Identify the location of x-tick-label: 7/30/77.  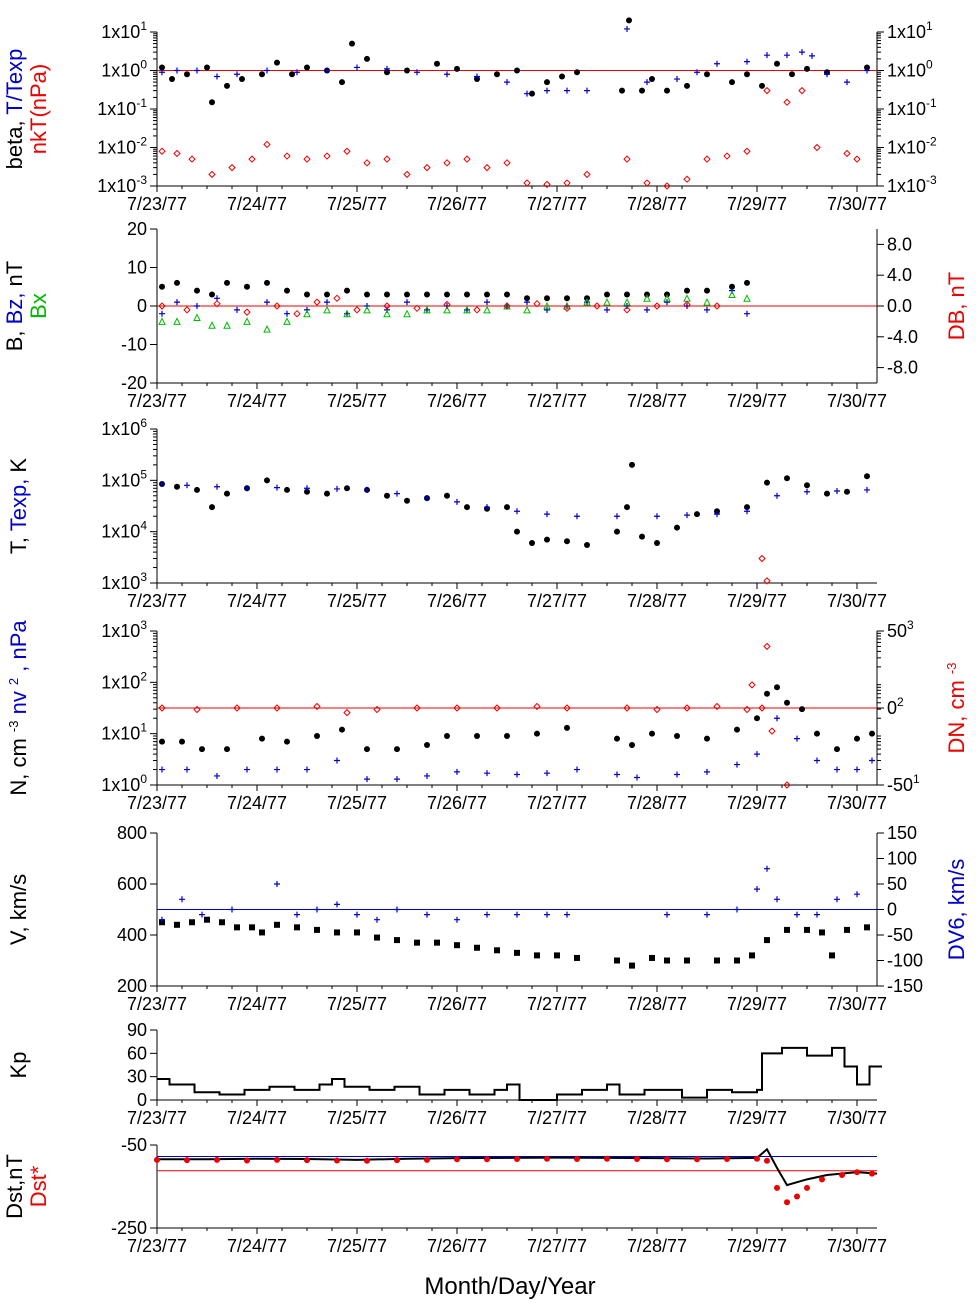
(857, 204).